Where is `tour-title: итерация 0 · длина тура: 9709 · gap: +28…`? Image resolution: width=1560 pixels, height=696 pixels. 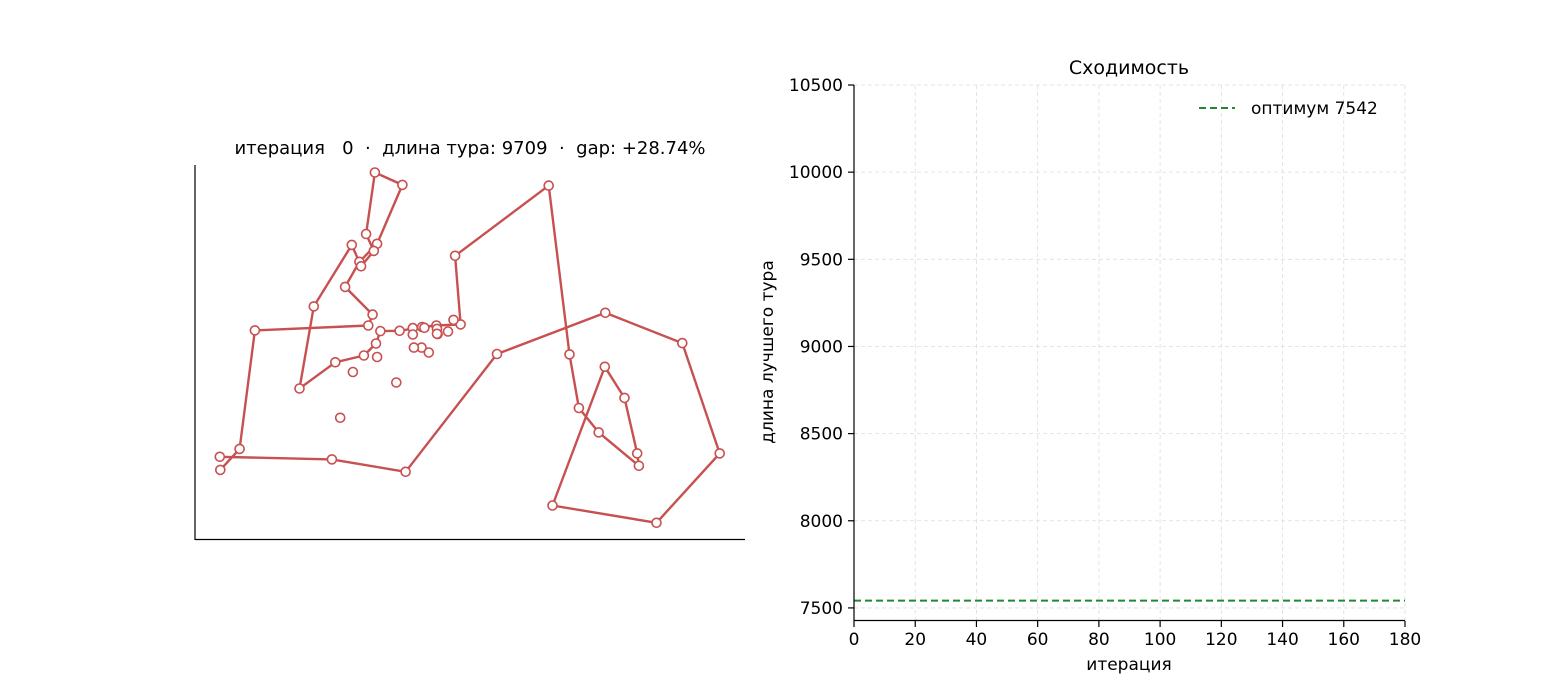 tour-title: итерация 0 · длина тура: 9709 · gap: +28… is located at coordinates (469, 148).